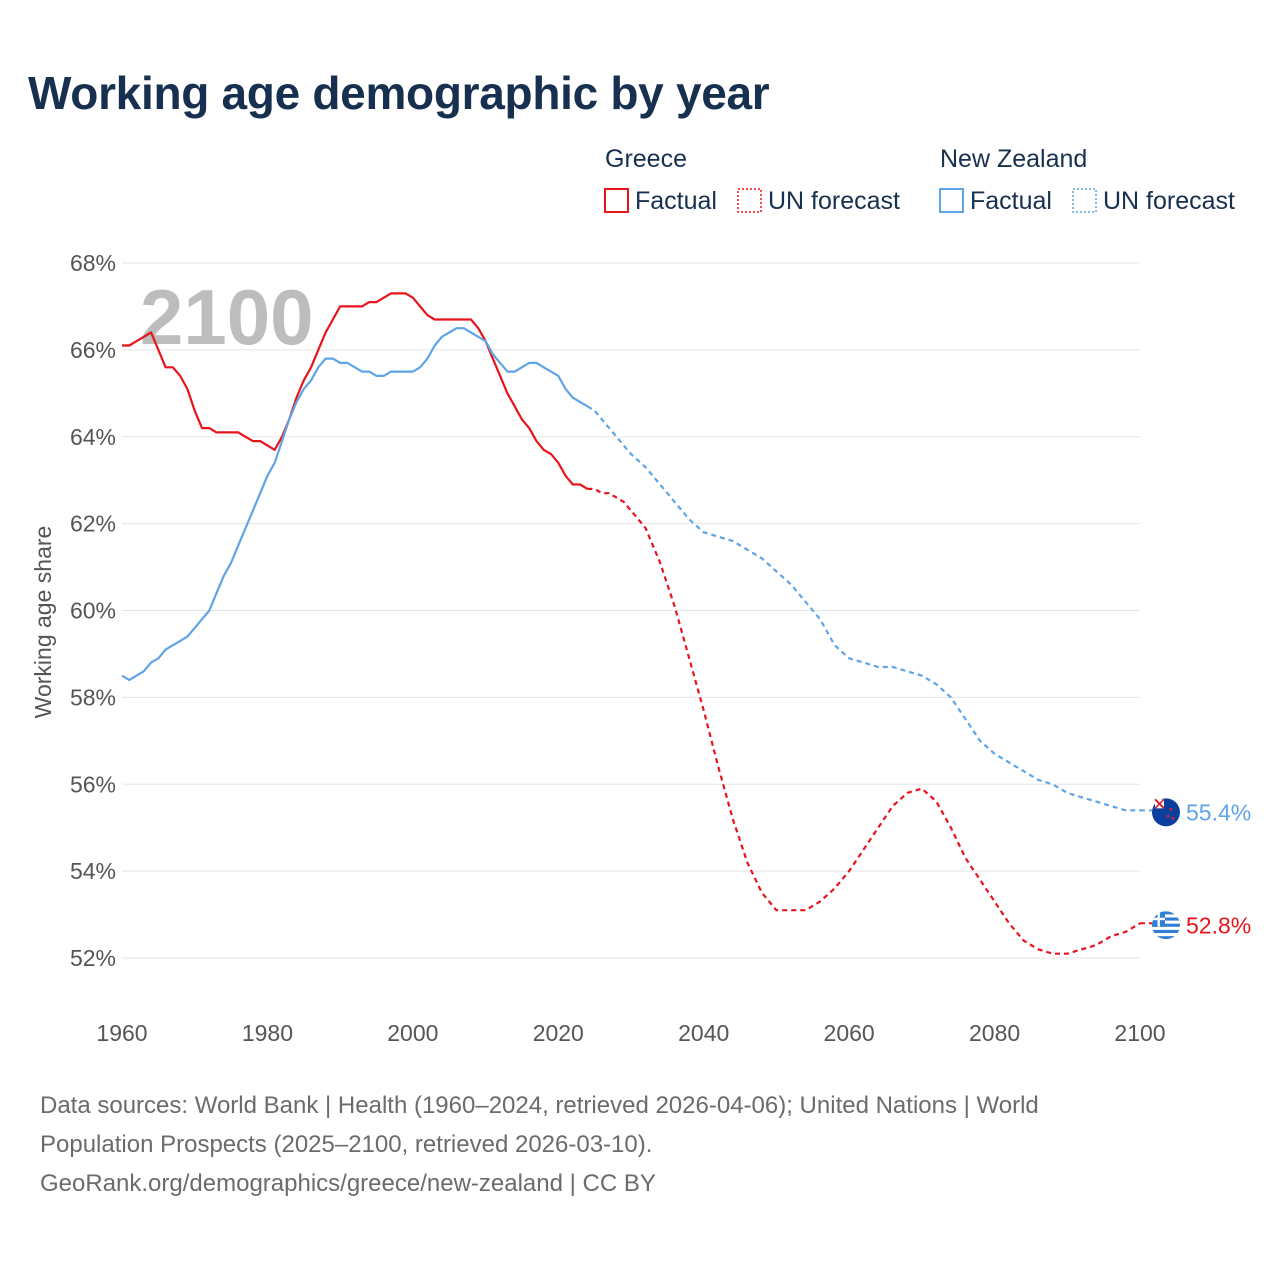 This screenshot has width=1280, height=1280. Describe the element at coordinates (227, 317) in the screenshot. I see `year-watermark: 2100` at that location.